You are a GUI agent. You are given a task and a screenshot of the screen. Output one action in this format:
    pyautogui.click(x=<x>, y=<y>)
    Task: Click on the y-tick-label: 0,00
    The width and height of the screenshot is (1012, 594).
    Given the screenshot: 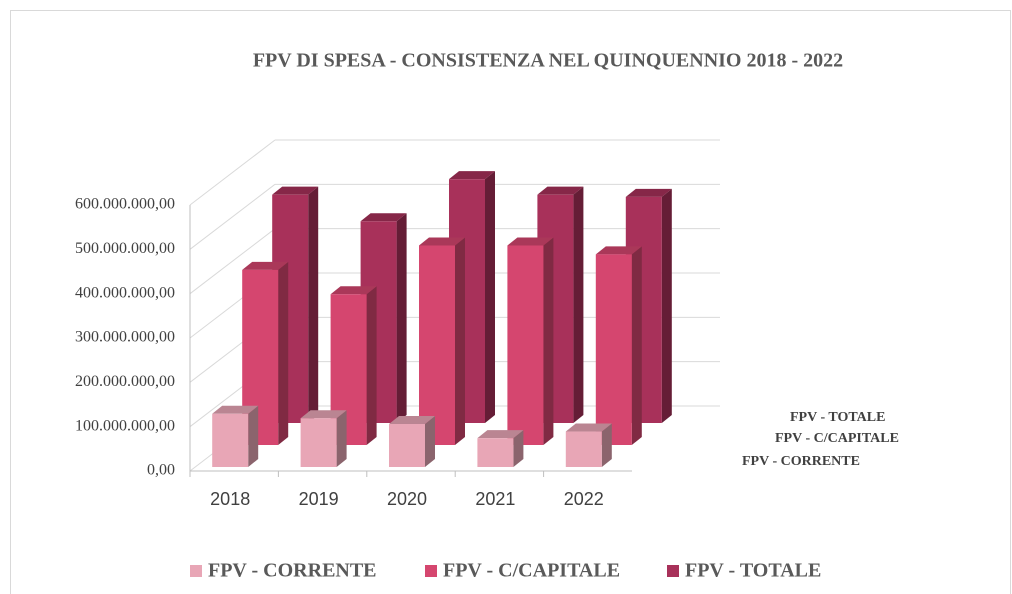 What is the action you would take?
    pyautogui.click(x=161, y=470)
    